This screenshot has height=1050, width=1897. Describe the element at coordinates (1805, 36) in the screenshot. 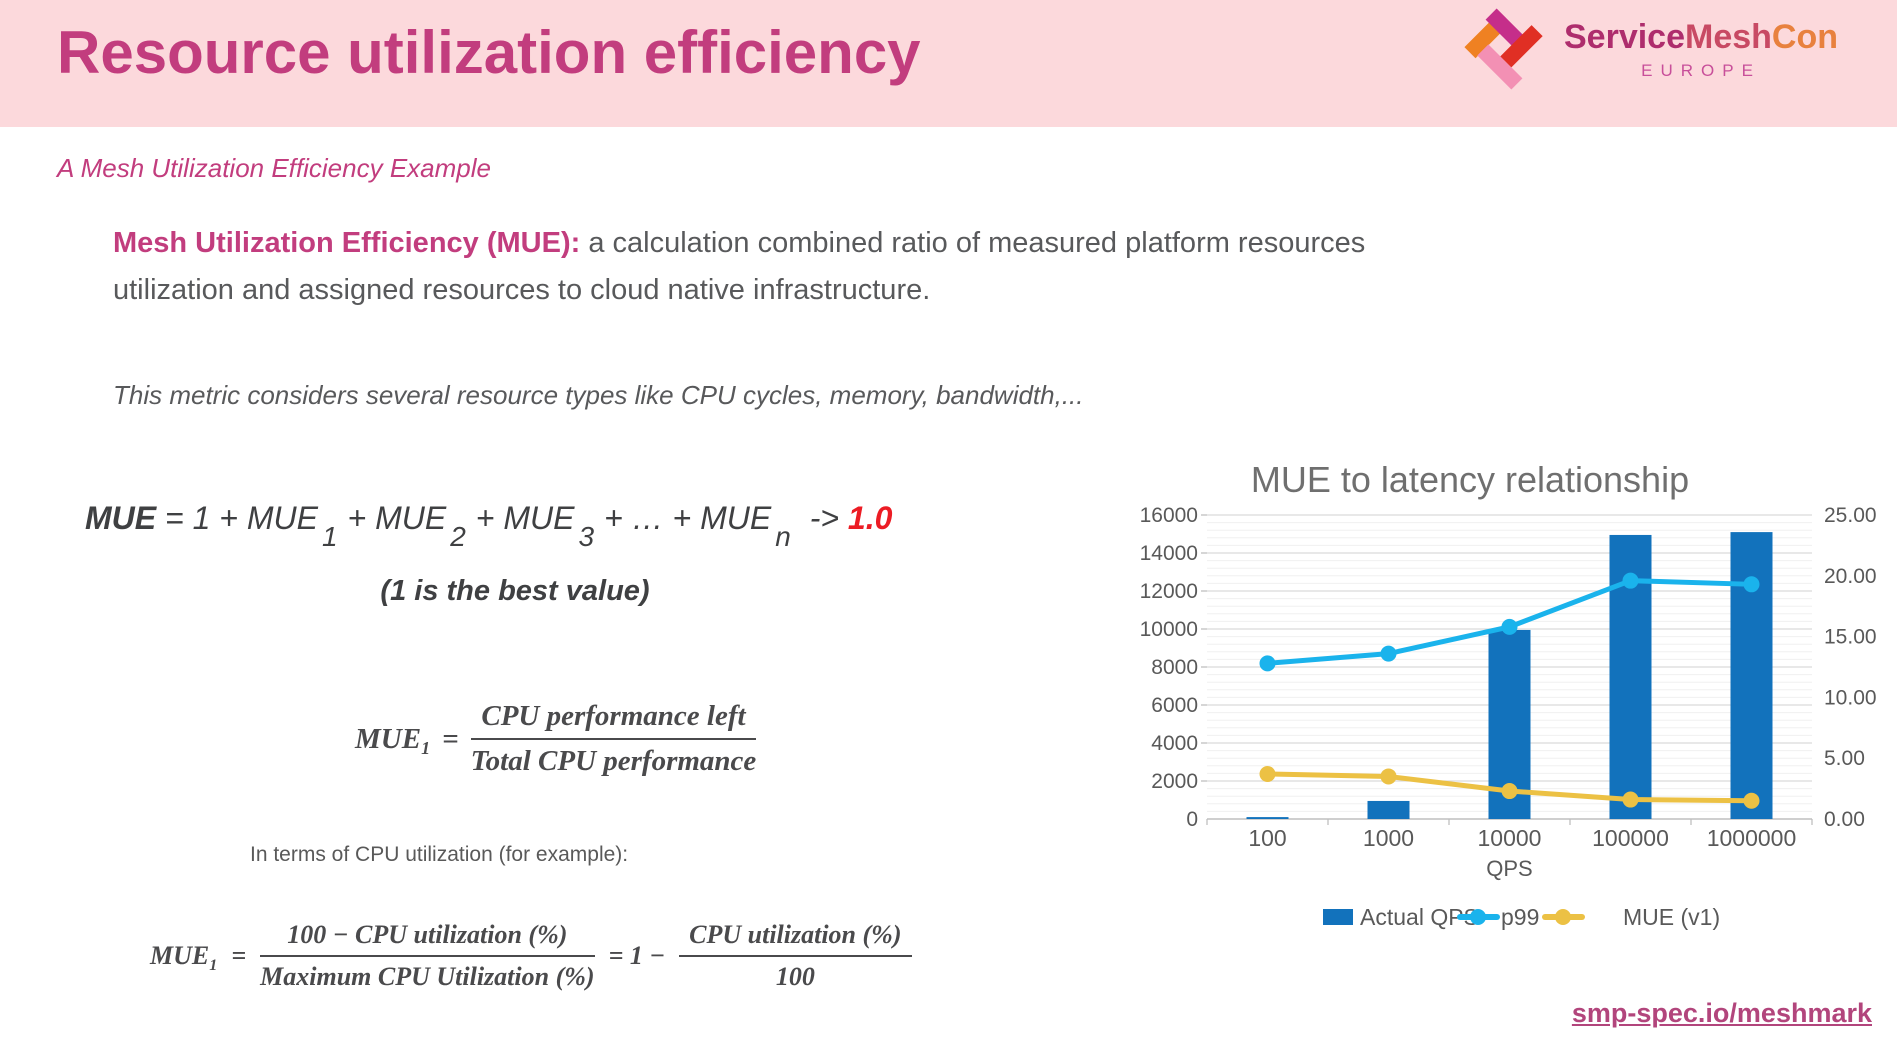

I see `brand-con: Con` at that location.